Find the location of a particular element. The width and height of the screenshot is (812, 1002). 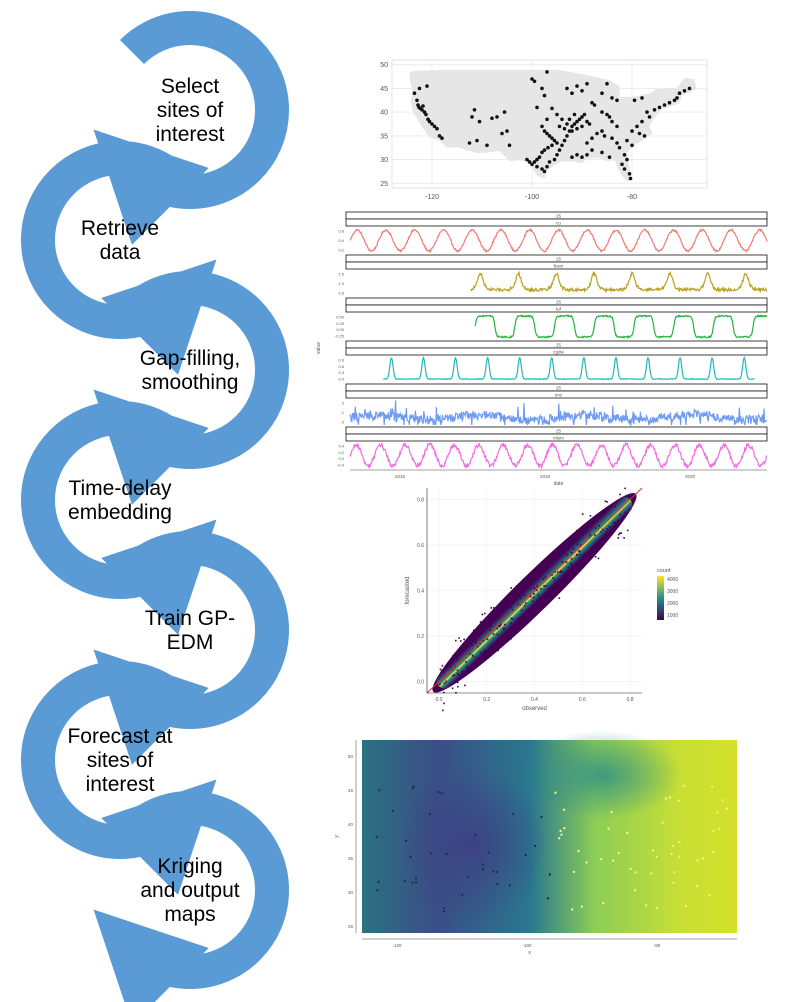

legend-title: count is located at coordinates (664, 571).